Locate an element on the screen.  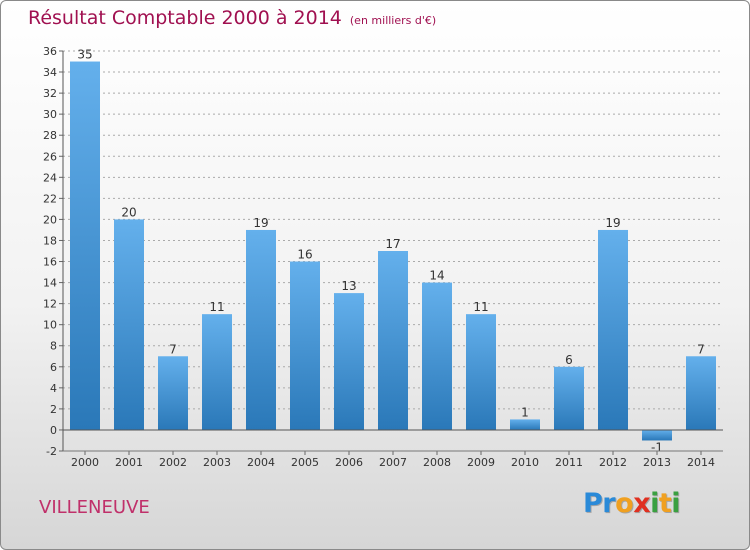
x-tick-label: 2011 is located at coordinates (569, 462).